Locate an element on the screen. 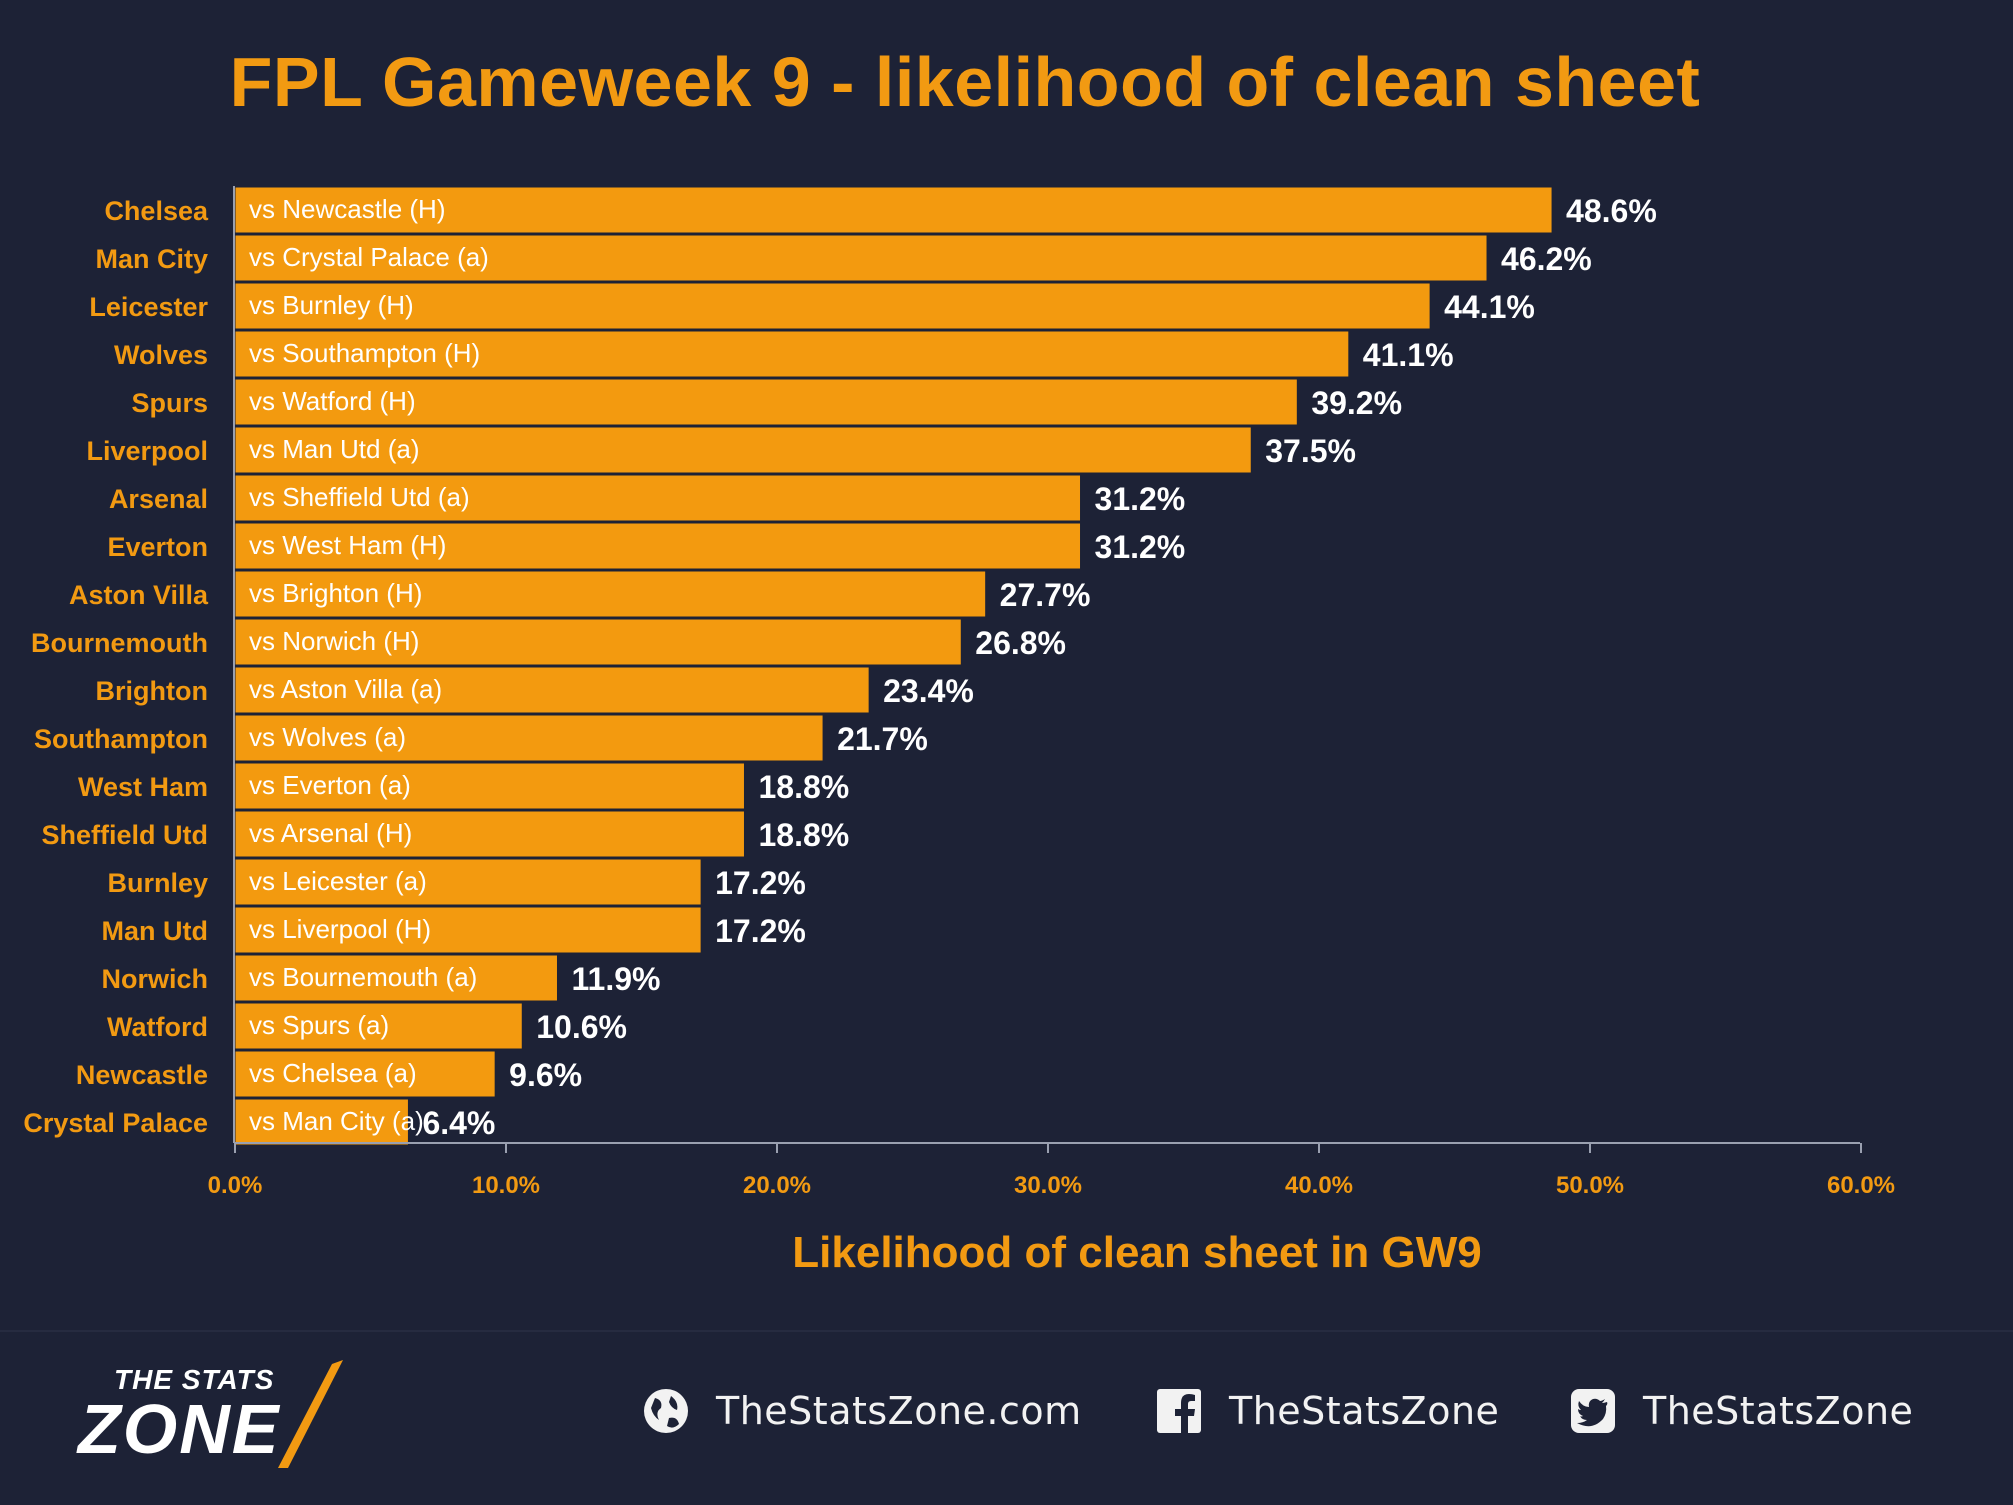 Image resolution: width=2013 pixels, height=1505 pixels. fixture-label: vs Man City (a) is located at coordinates (336, 1121).